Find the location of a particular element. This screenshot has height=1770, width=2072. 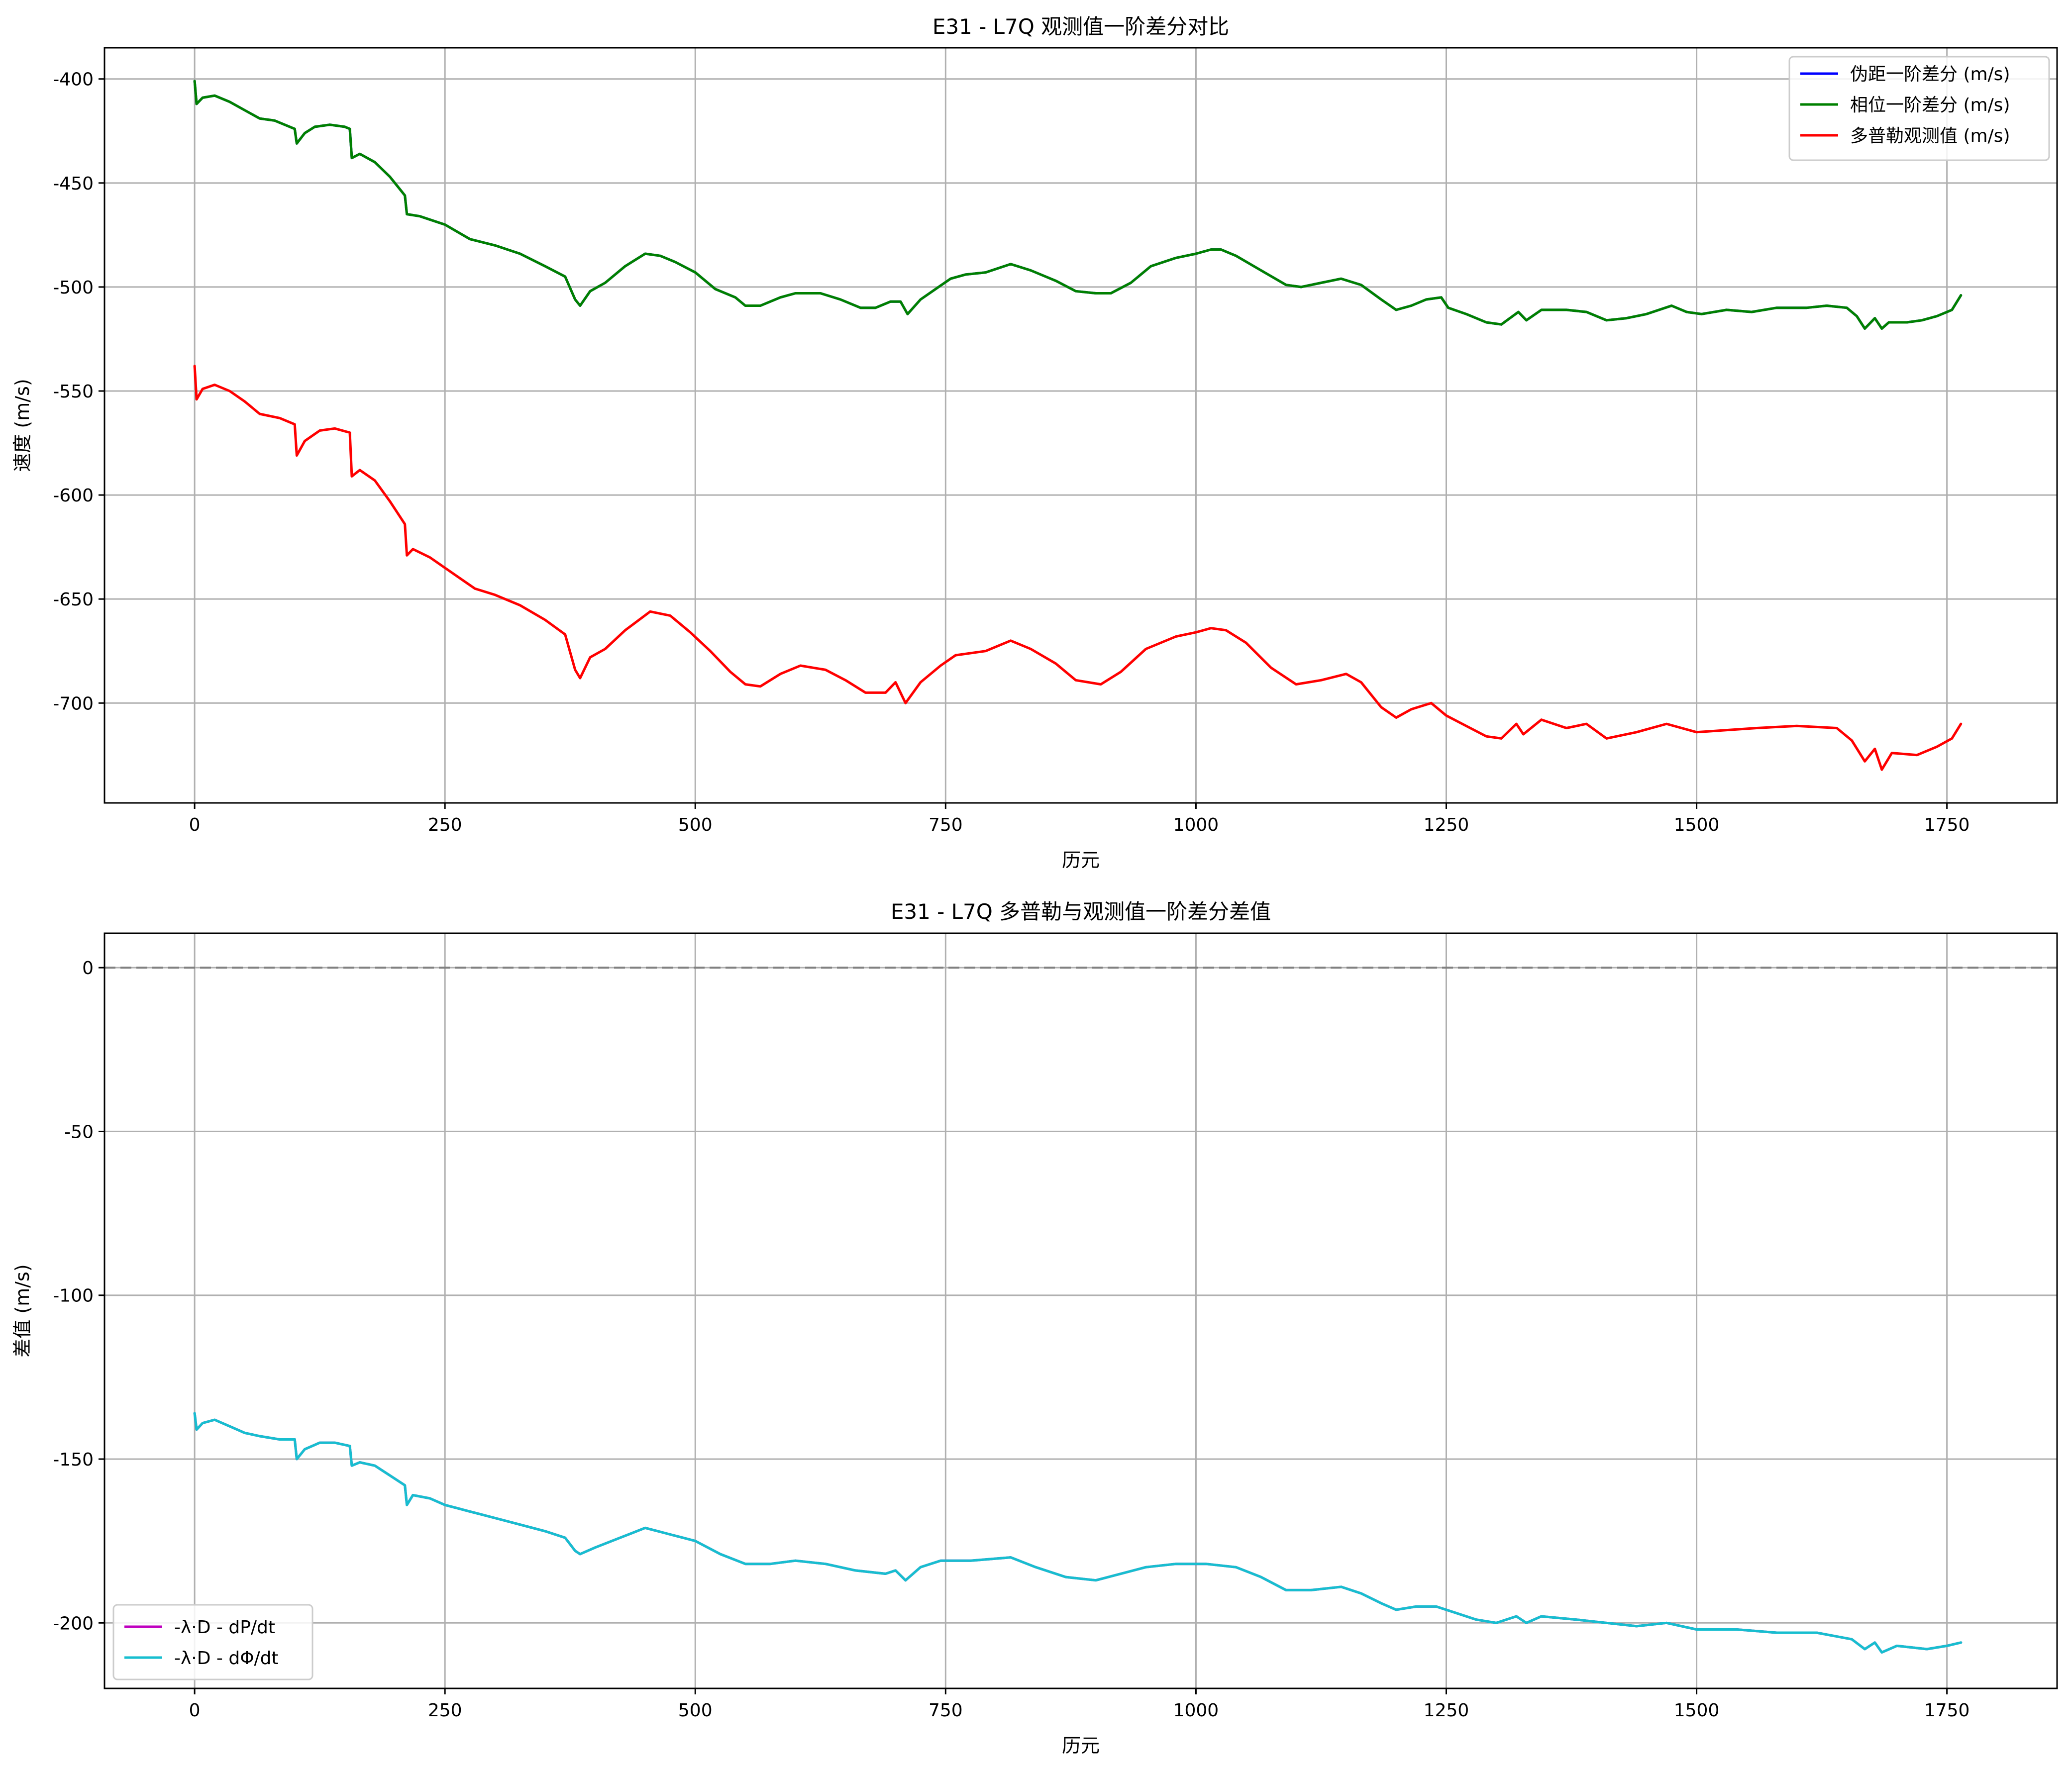

bottom-chart-y-ticks: 0 -50 -100 -150 -200 is located at coordinates (78, 1296).